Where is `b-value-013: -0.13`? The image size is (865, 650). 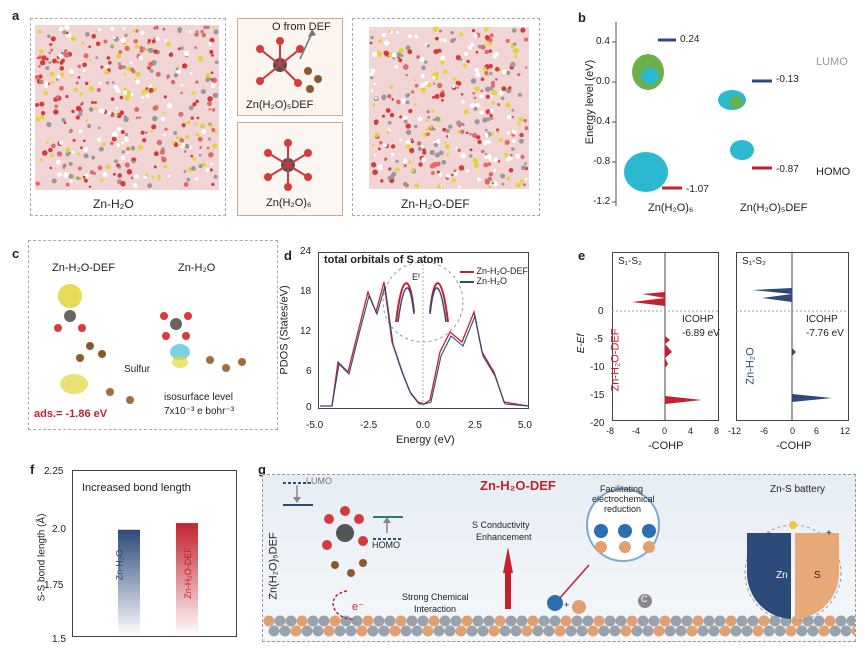
b-value-013: -0.13 is located at coordinates (787, 79).